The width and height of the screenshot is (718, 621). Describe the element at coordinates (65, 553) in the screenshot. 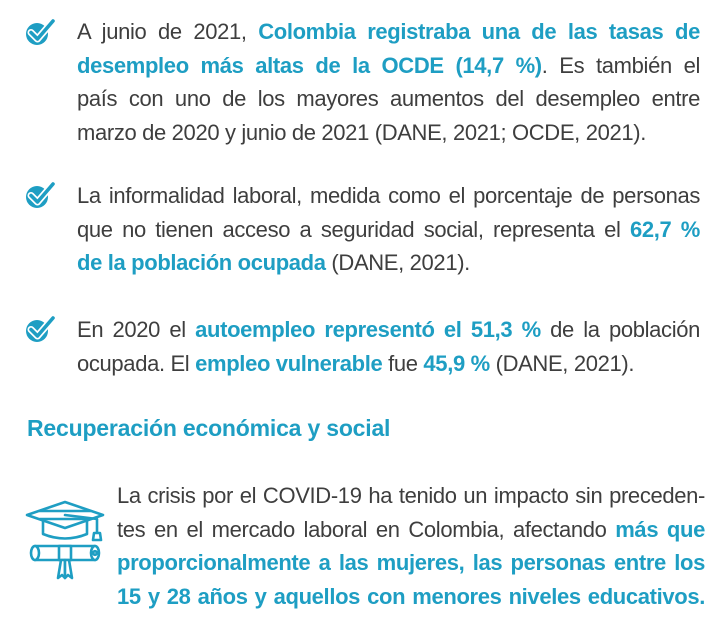

I see `diploma-ribbon-band` at that location.